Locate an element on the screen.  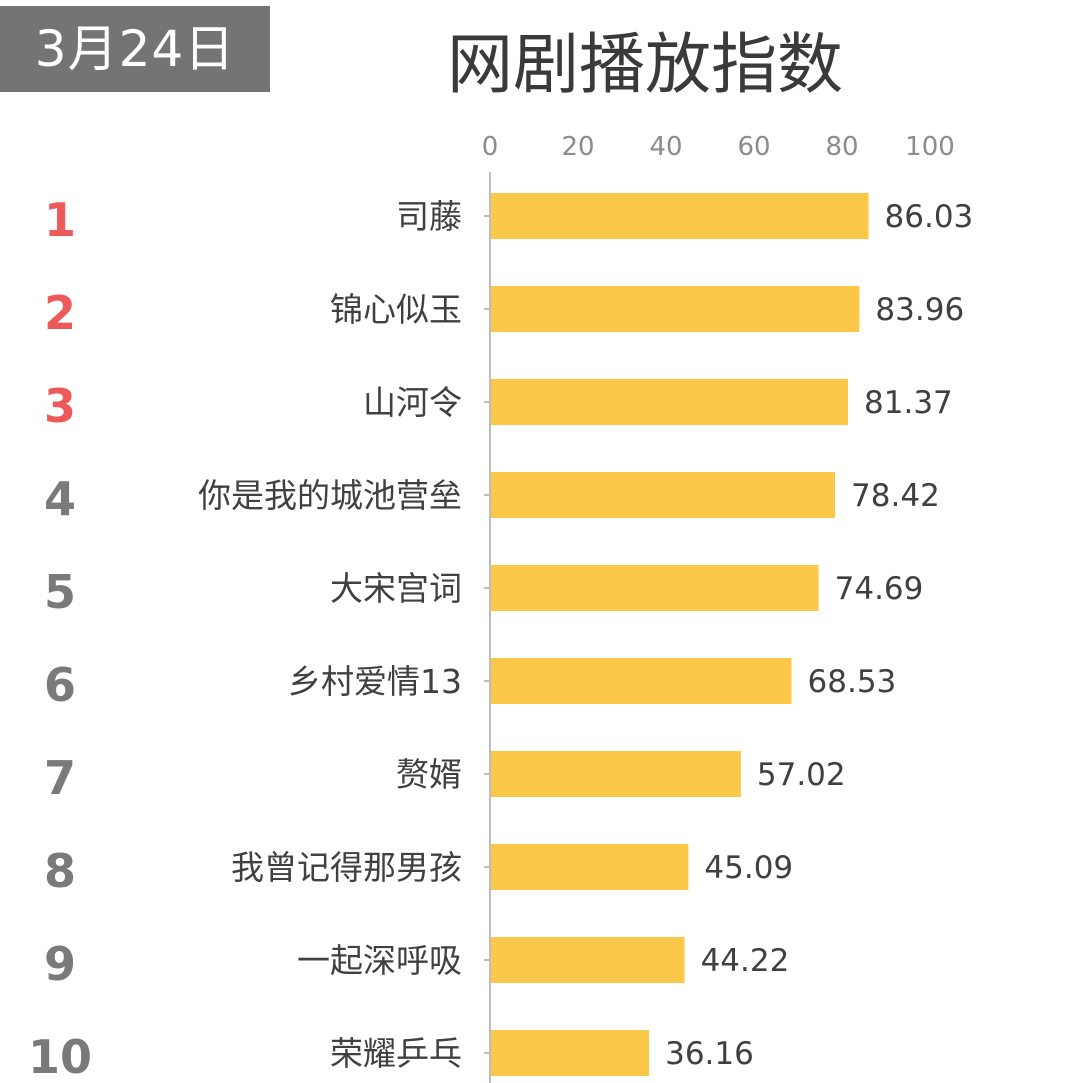
rank-number: 6 is located at coordinates (60, 685).